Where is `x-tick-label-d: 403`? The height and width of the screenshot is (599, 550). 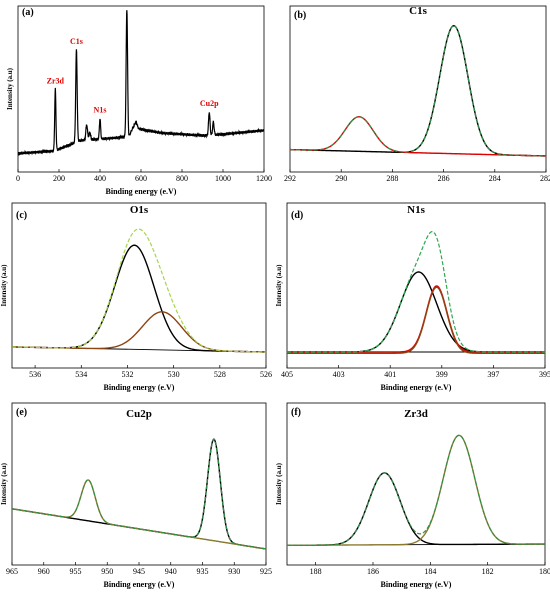 x-tick-label-d: 403 is located at coordinates (339, 374).